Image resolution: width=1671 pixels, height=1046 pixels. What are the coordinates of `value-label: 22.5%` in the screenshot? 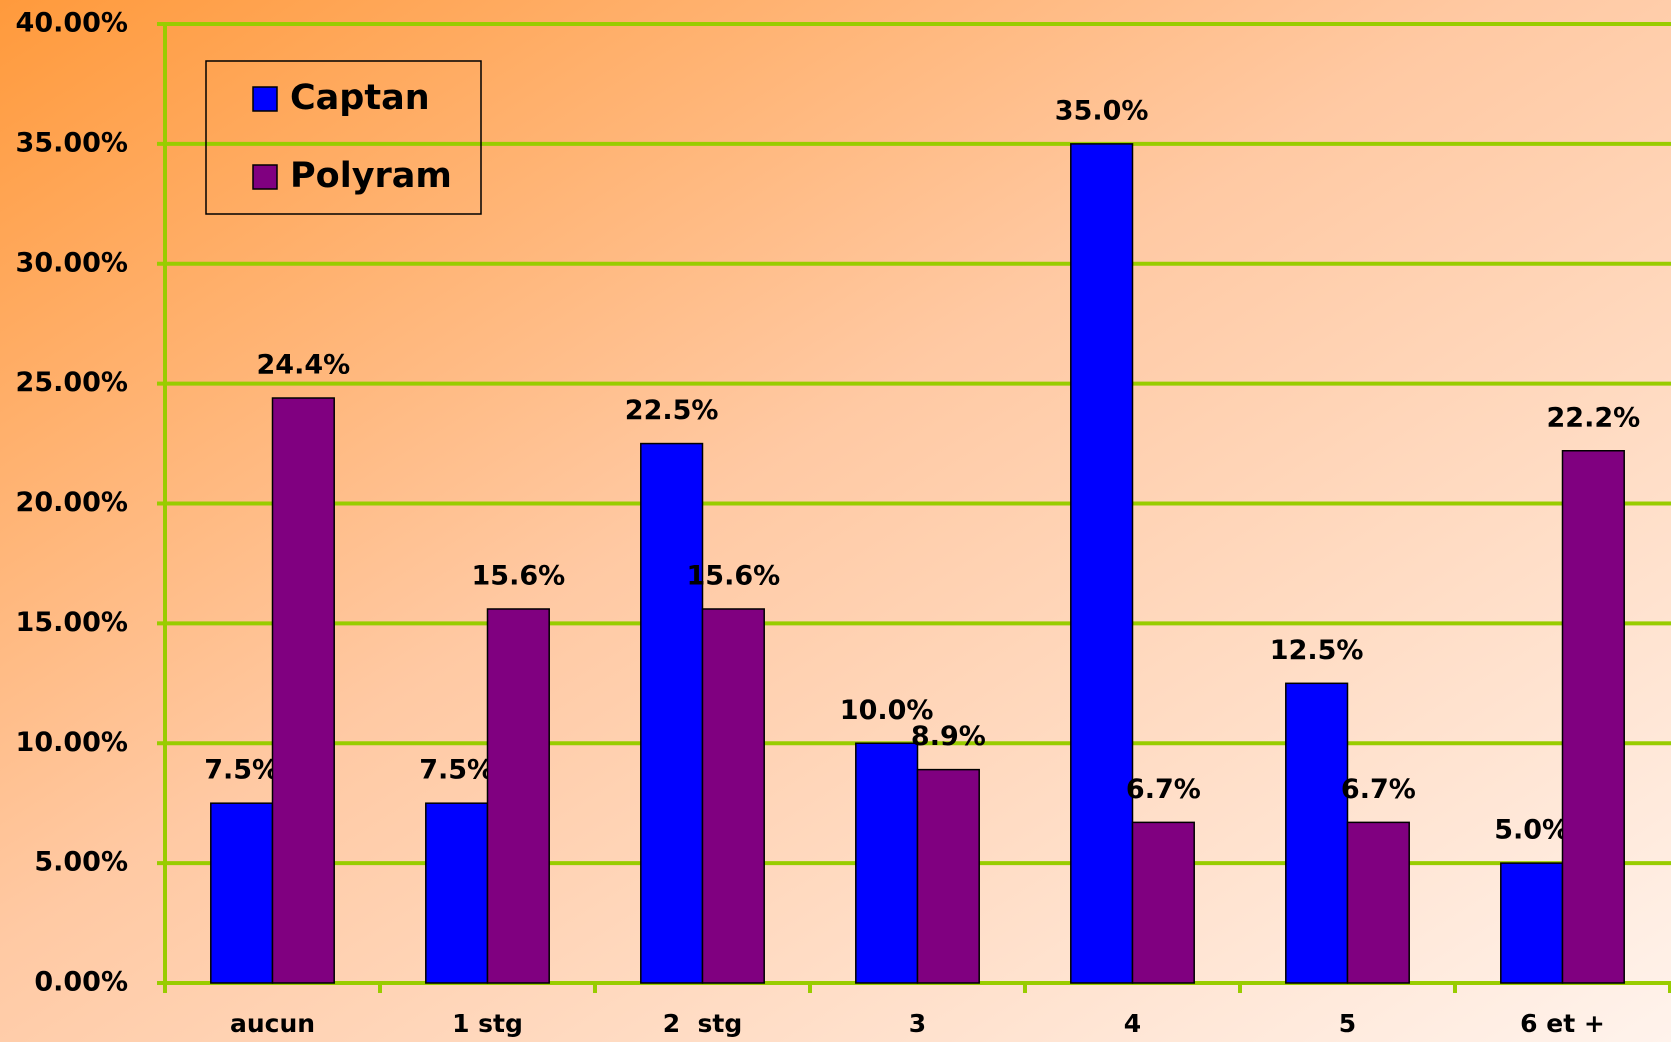 It's located at (672, 410).